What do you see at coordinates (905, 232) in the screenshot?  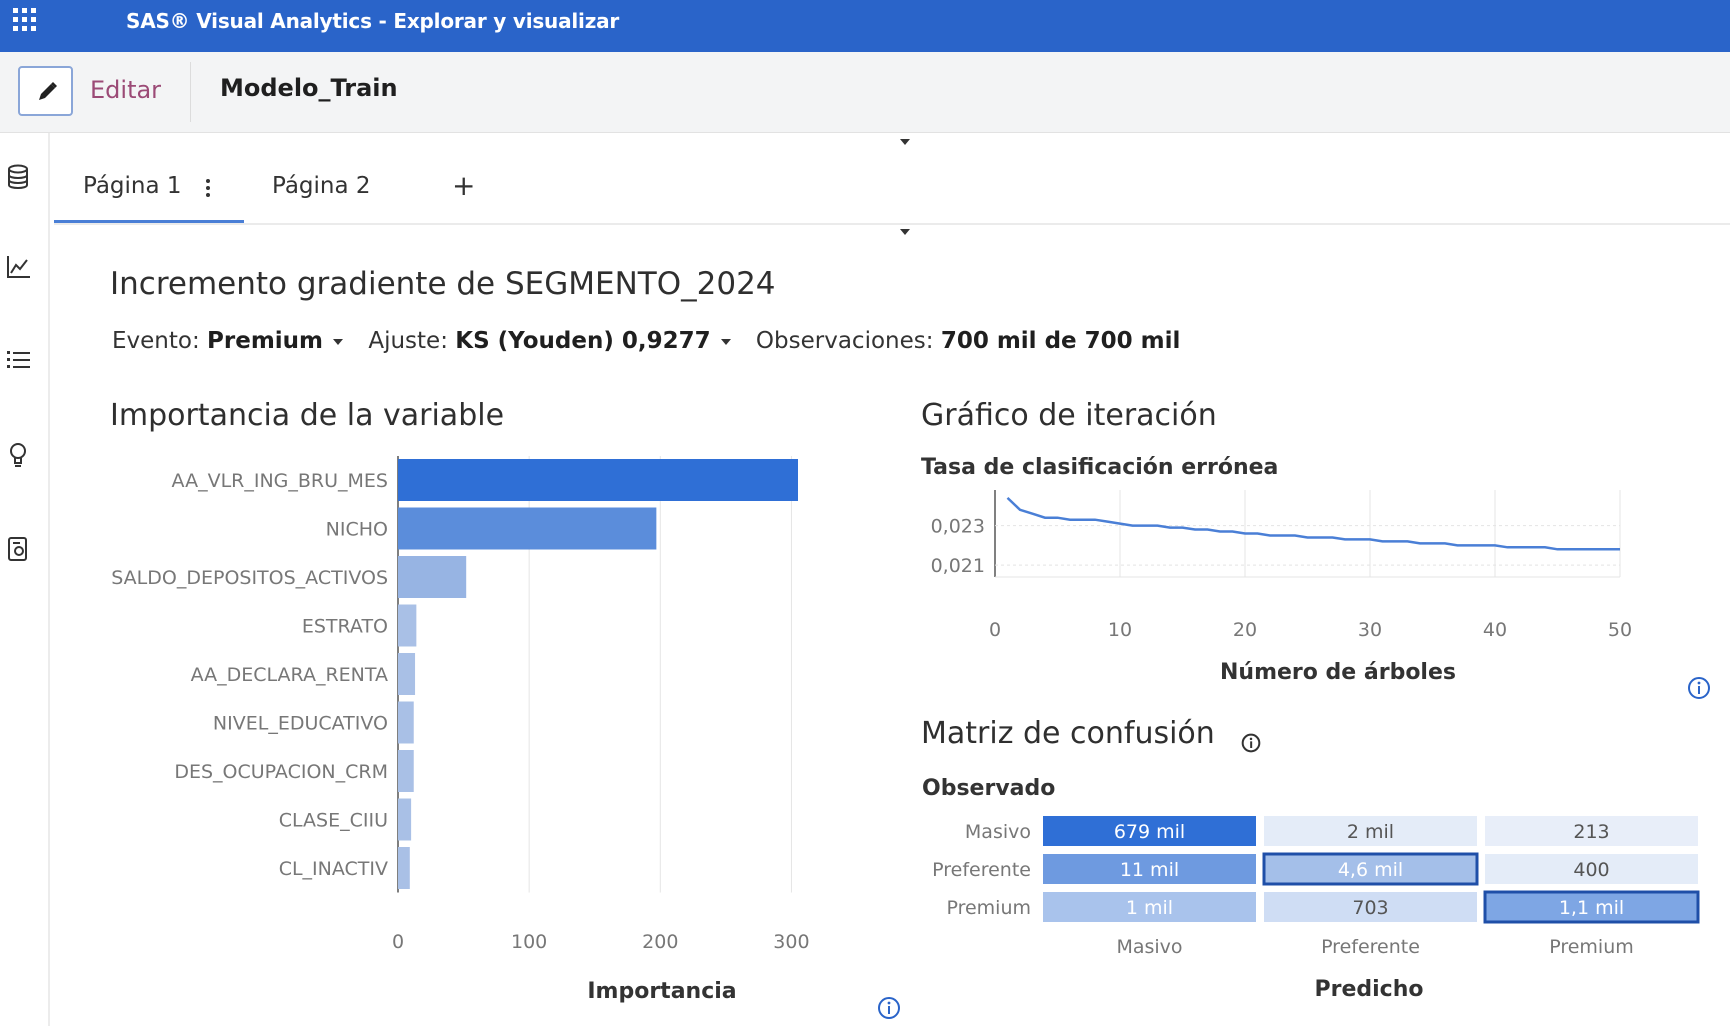 I see `collapse-caret` at bounding box center [905, 232].